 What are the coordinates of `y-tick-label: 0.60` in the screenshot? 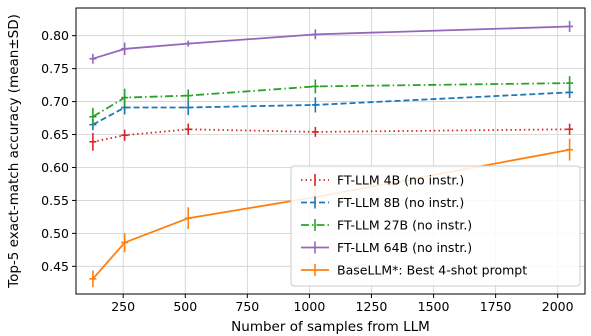 It's located at (55, 167).